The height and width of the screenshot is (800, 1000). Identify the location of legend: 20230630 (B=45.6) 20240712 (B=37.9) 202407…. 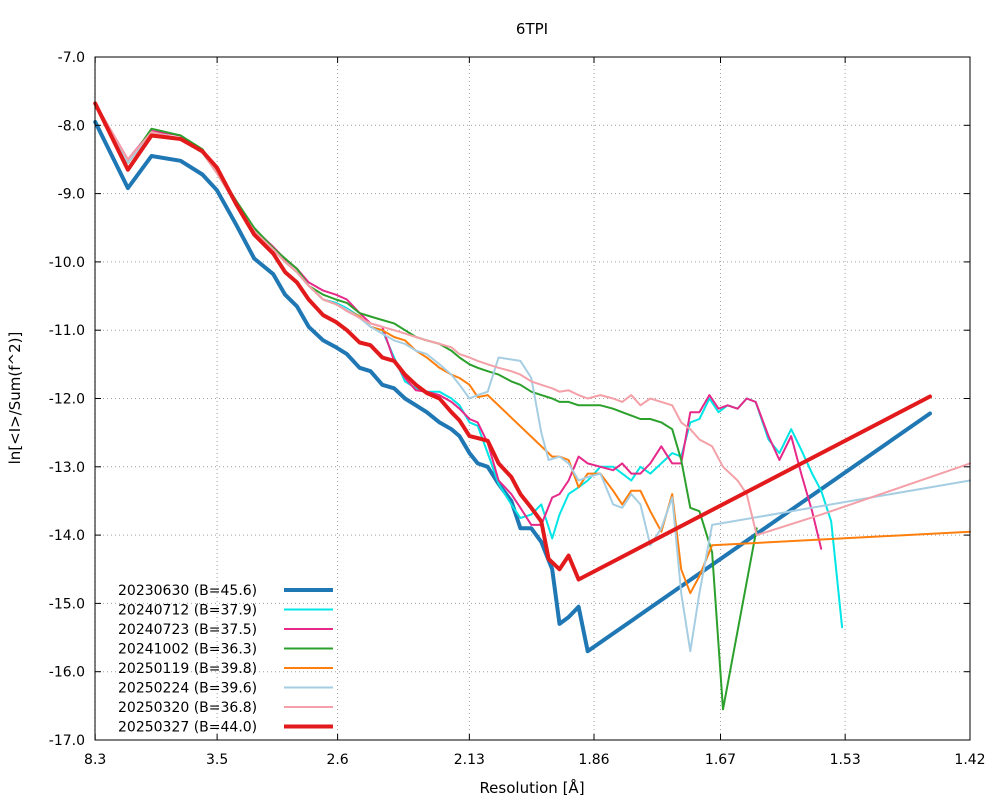
(225, 659).